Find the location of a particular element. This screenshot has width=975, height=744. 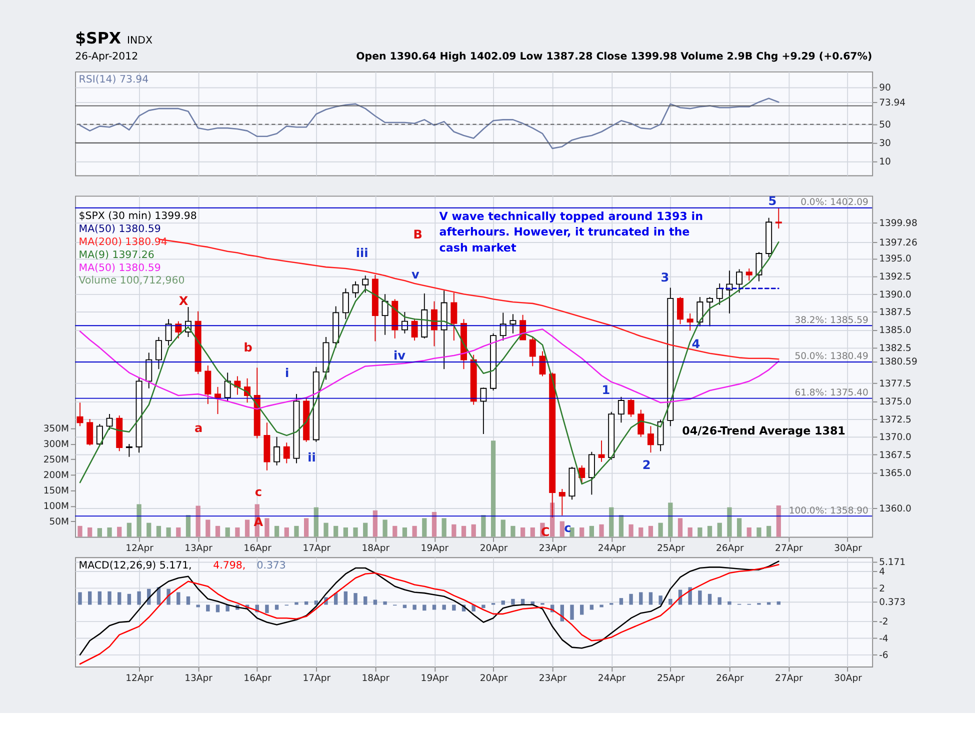

series-label: MACD(12,26,9) 5.171, is located at coordinates (135, 566).